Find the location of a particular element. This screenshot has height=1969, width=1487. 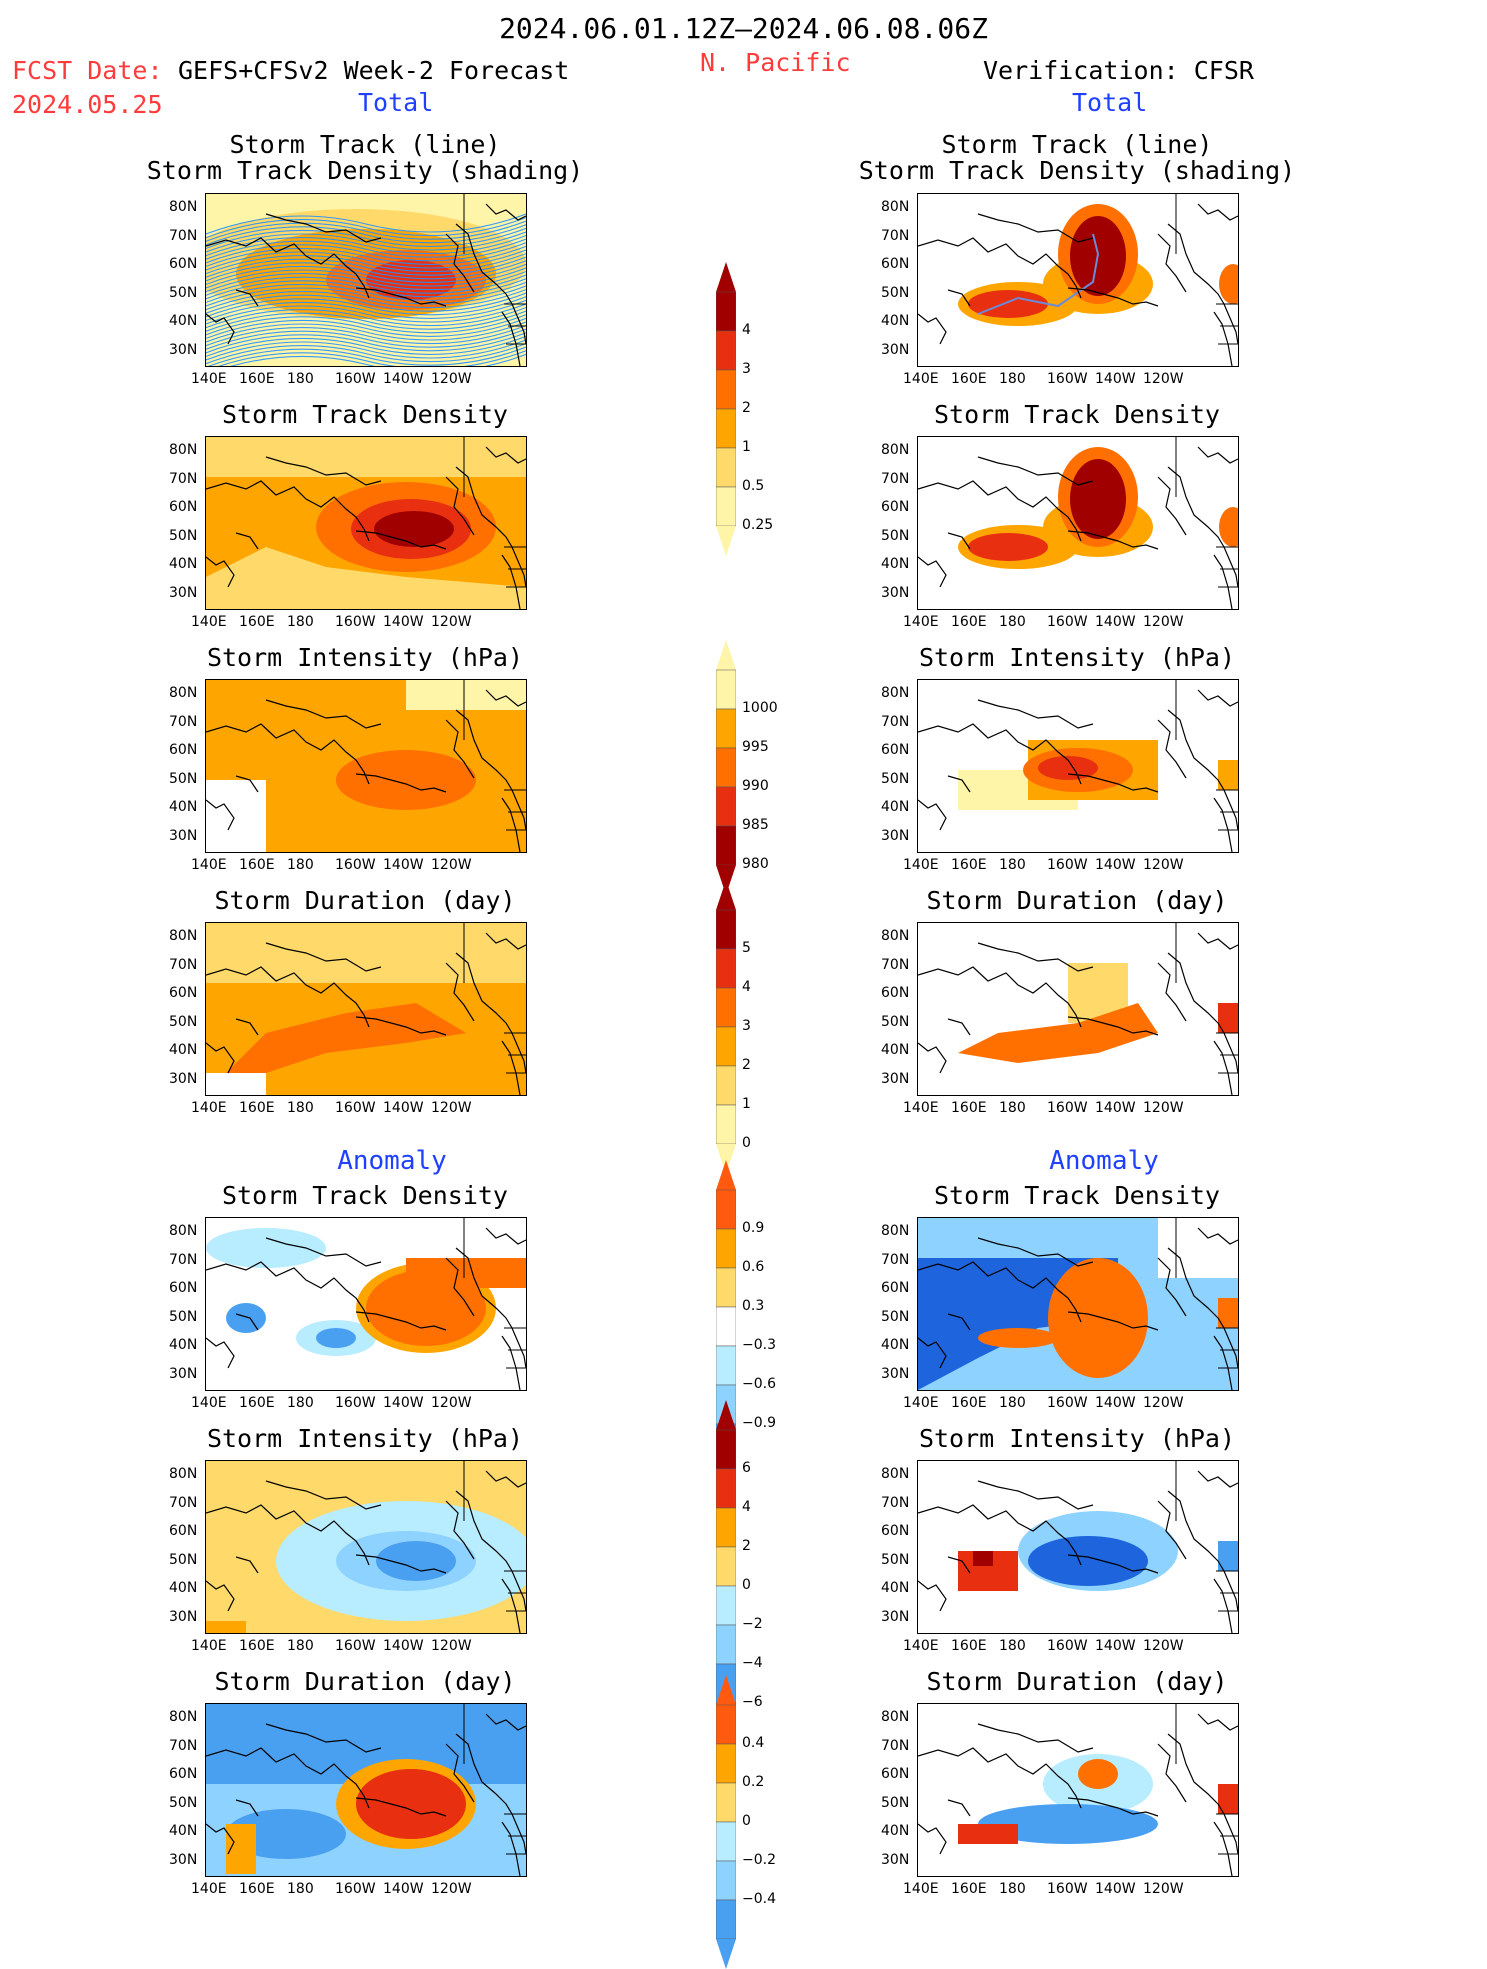

colorbar-tick-label: 0.3 is located at coordinates (753, 1306).